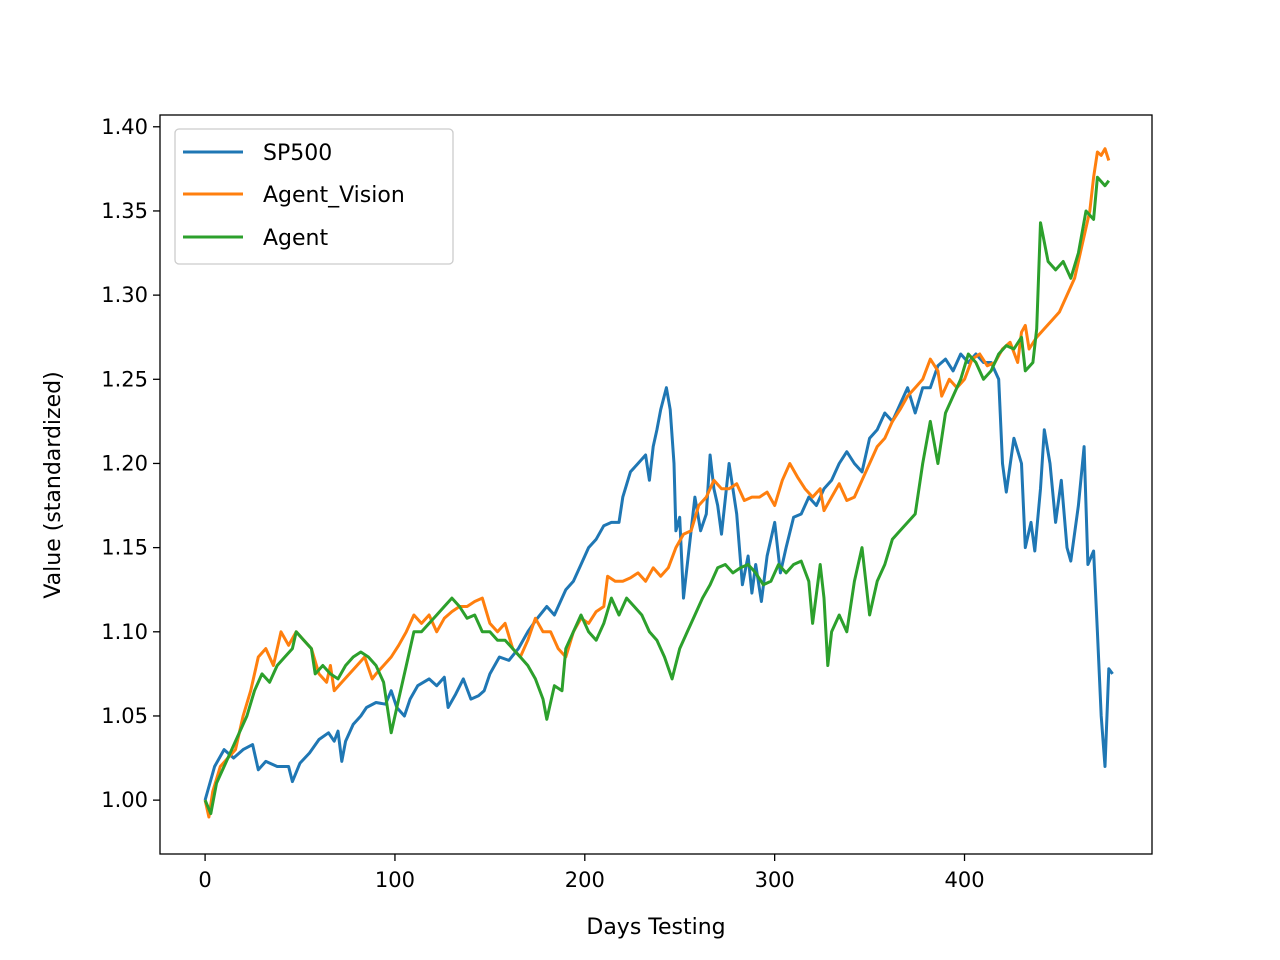 This screenshot has height=960, width=1280. What do you see at coordinates (395, 880) in the screenshot?
I see `x-tick-label: 100` at bounding box center [395, 880].